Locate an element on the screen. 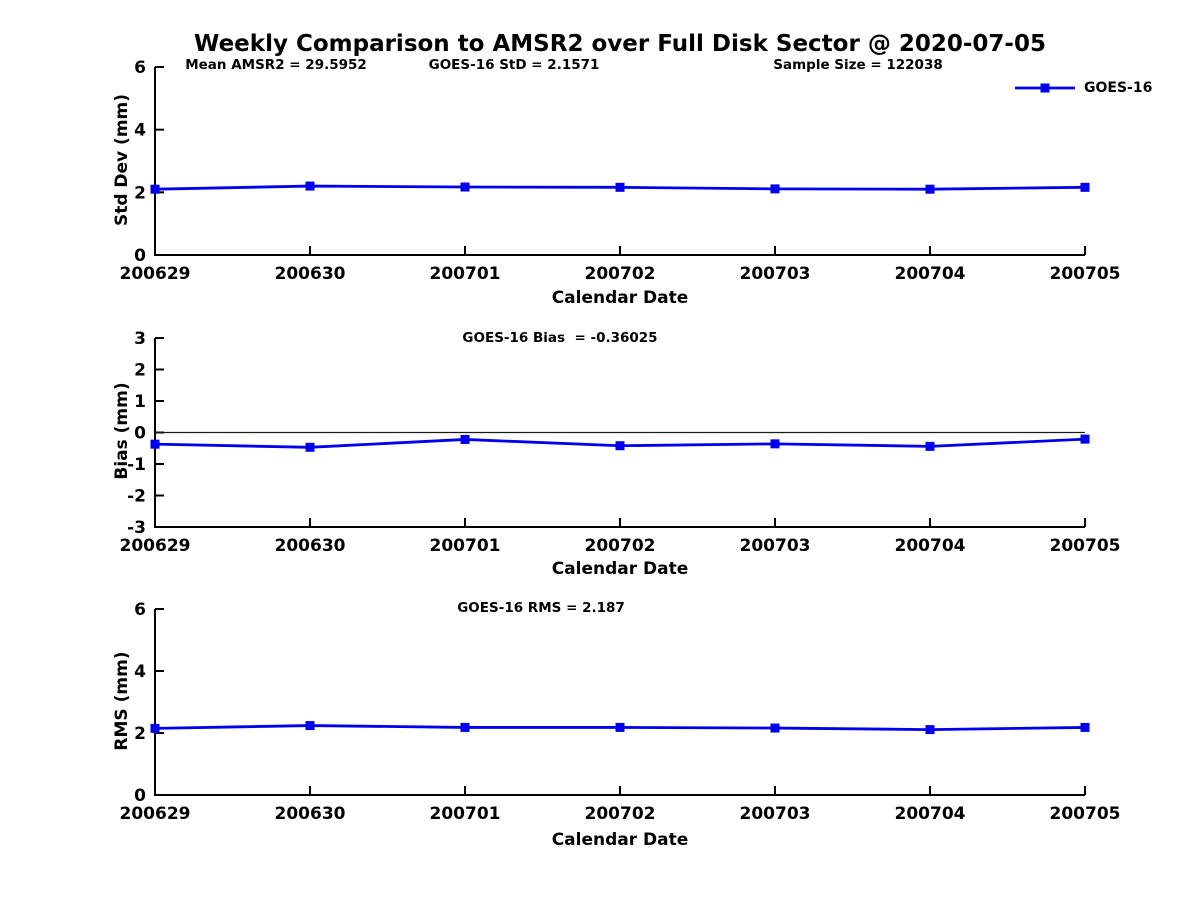 The width and height of the screenshot is (1200, 900). legend: GOES-16 is located at coordinates (1082, 88).